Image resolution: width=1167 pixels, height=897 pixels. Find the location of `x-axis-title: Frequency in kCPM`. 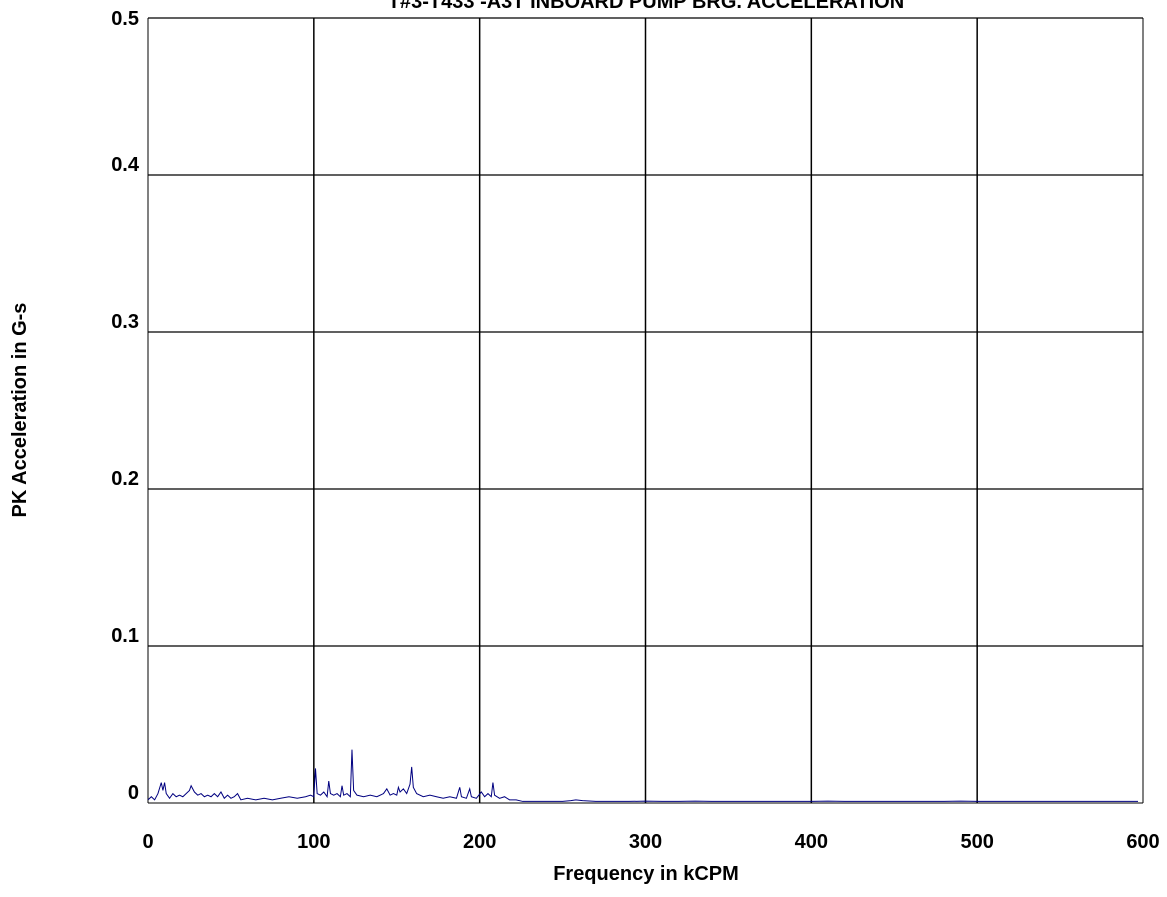

x-axis-title: Frequency in kCPM is located at coordinates (646, 874).